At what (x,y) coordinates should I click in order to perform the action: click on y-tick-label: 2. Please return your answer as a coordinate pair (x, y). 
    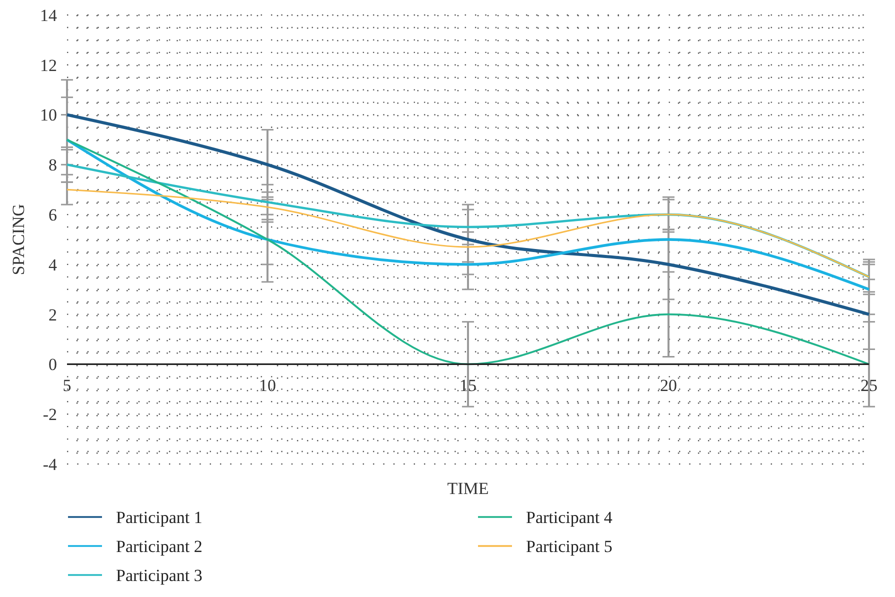
    Looking at the image, I should click on (52, 314).